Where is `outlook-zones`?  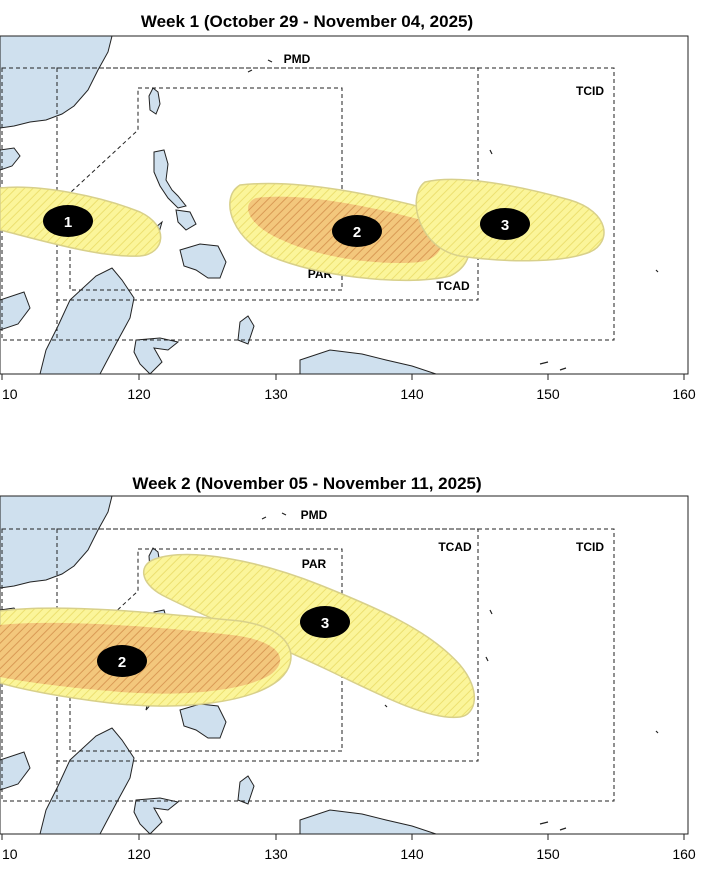
outlook-zones is located at coordinates (238, 636).